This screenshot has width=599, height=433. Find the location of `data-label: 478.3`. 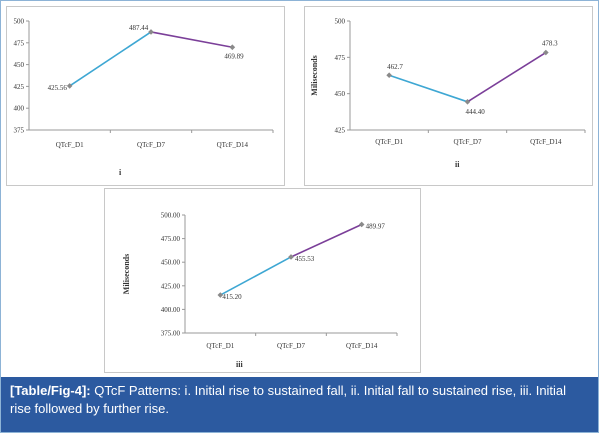

data-label: 478.3 is located at coordinates (550, 44).